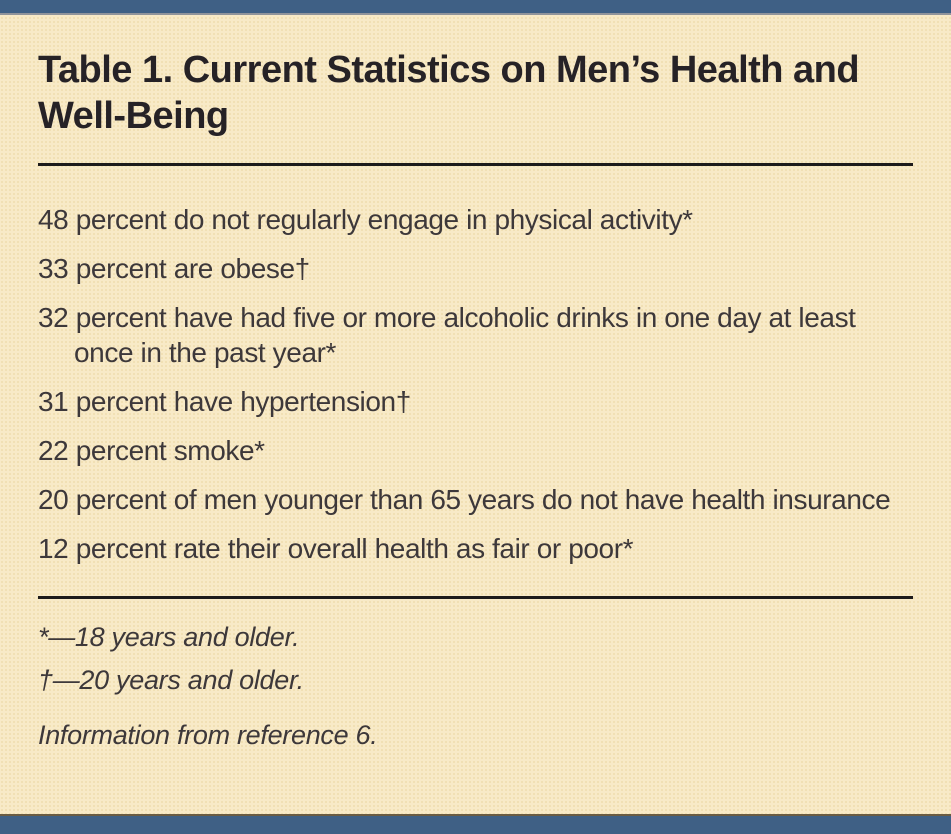  Describe the element at coordinates (151, 450) in the screenshot. I see `stat-item-smoke: 22 percent smoke*` at that location.